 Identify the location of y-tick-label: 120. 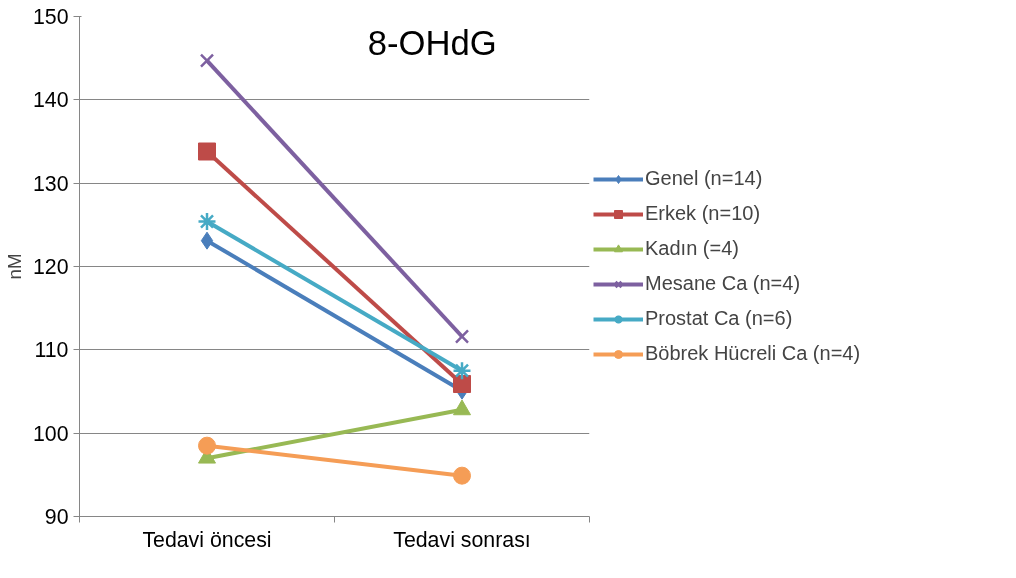
(50, 267).